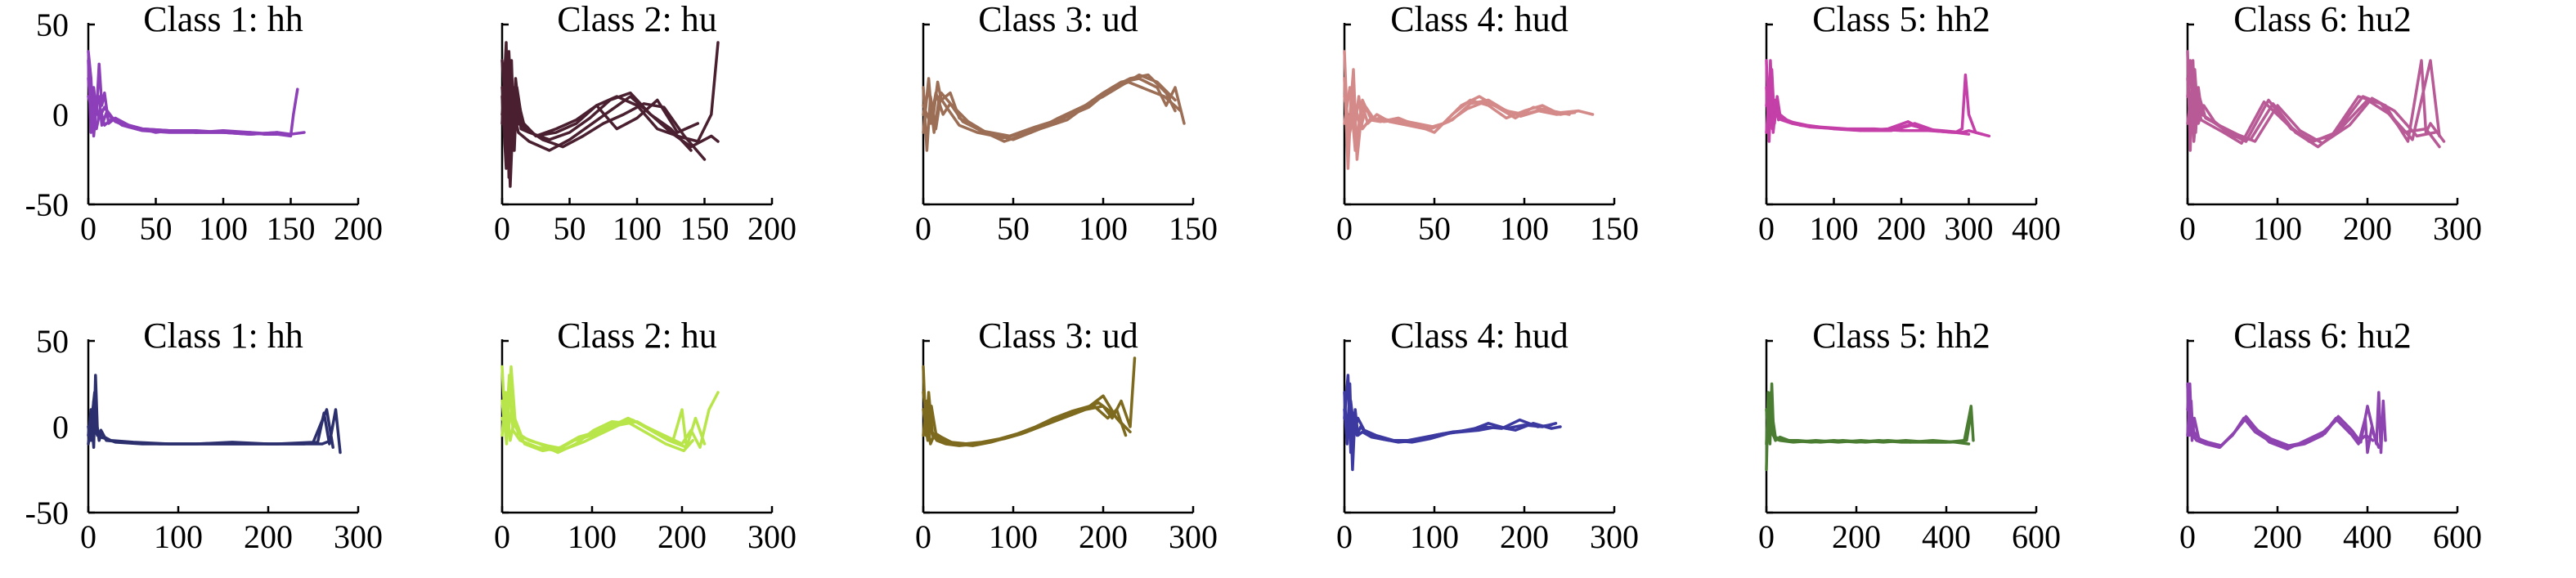 This screenshot has width=2576, height=578. What do you see at coordinates (1066, 123) in the screenshot?
I see `chart-panel-3: Class 3: ud 0 50 100 150` at bounding box center [1066, 123].